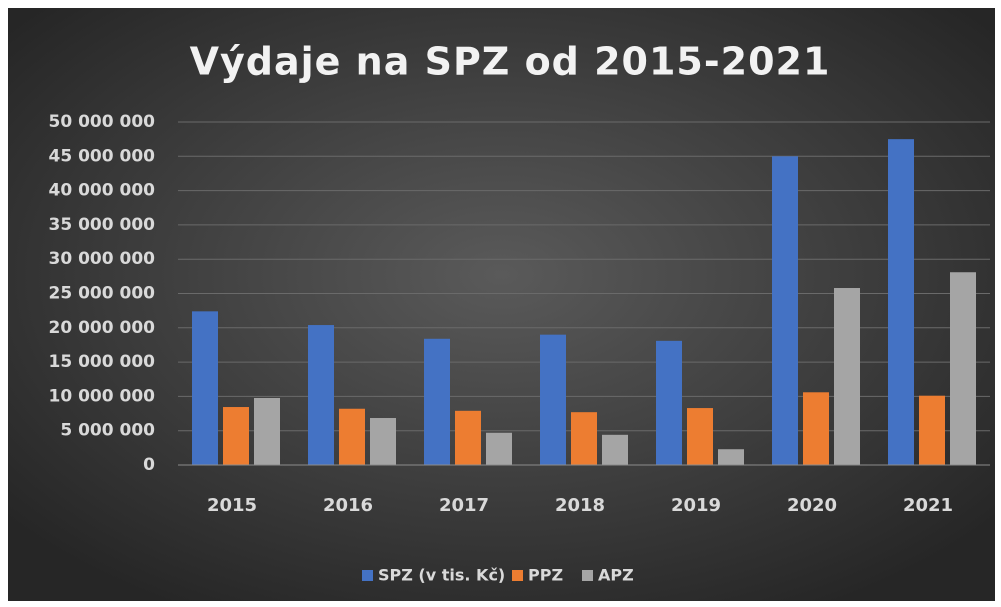 The height and width of the screenshot is (607, 1001). What do you see at coordinates (102, 156) in the screenshot?
I see `y-tick-label: 45 000 000` at bounding box center [102, 156].